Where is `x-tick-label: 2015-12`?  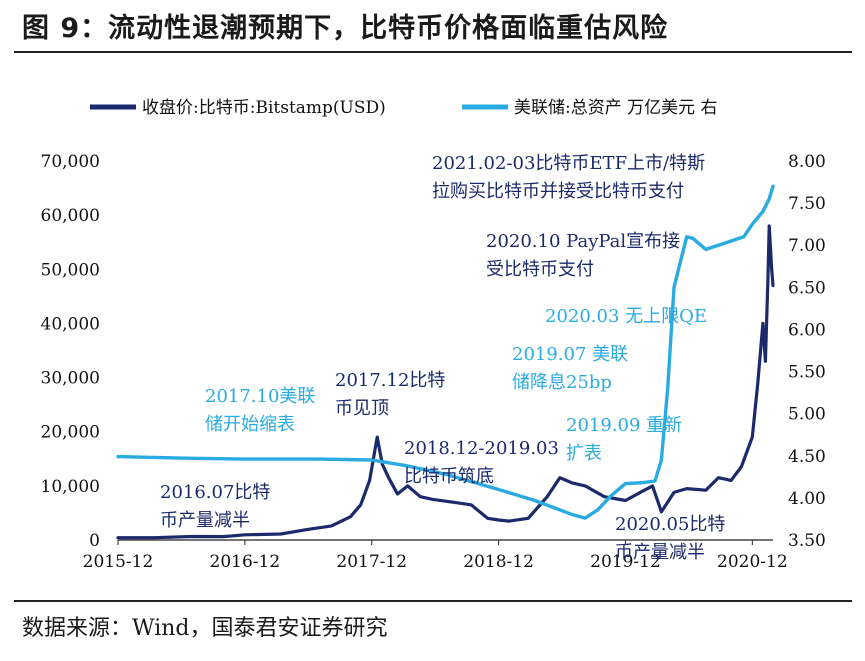
x-tick-label: 2015-12 is located at coordinates (118, 562).